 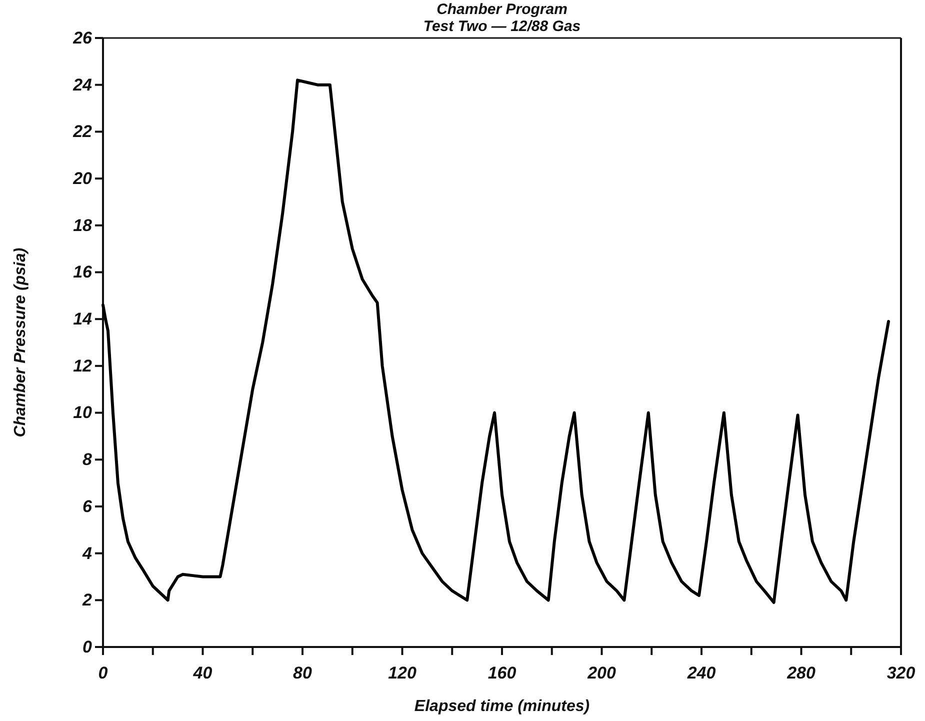 I want to click on x-tick-label: 80, so click(x=302, y=672).